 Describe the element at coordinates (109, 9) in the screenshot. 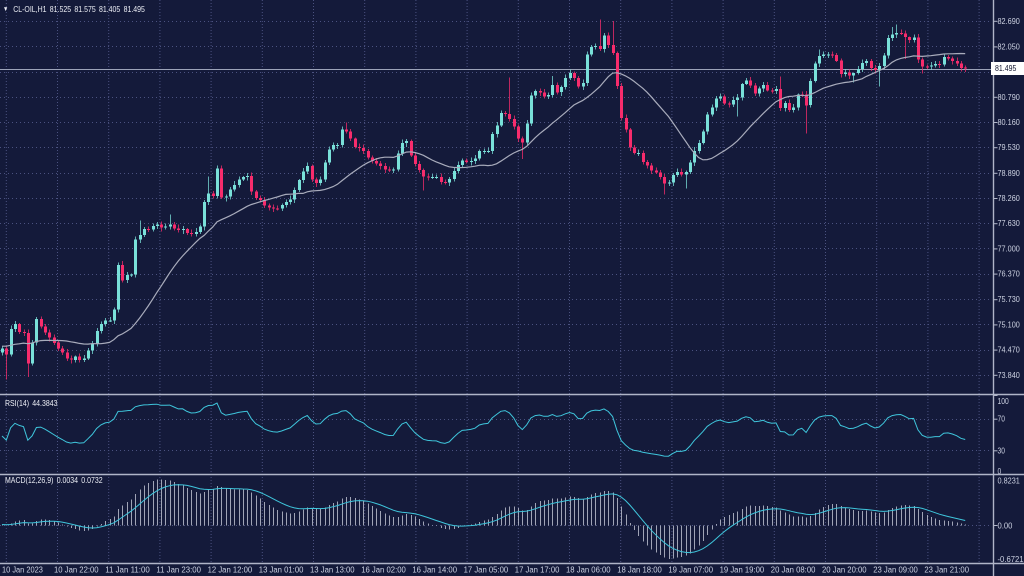

I see `bar-low-value: 81.405` at that location.